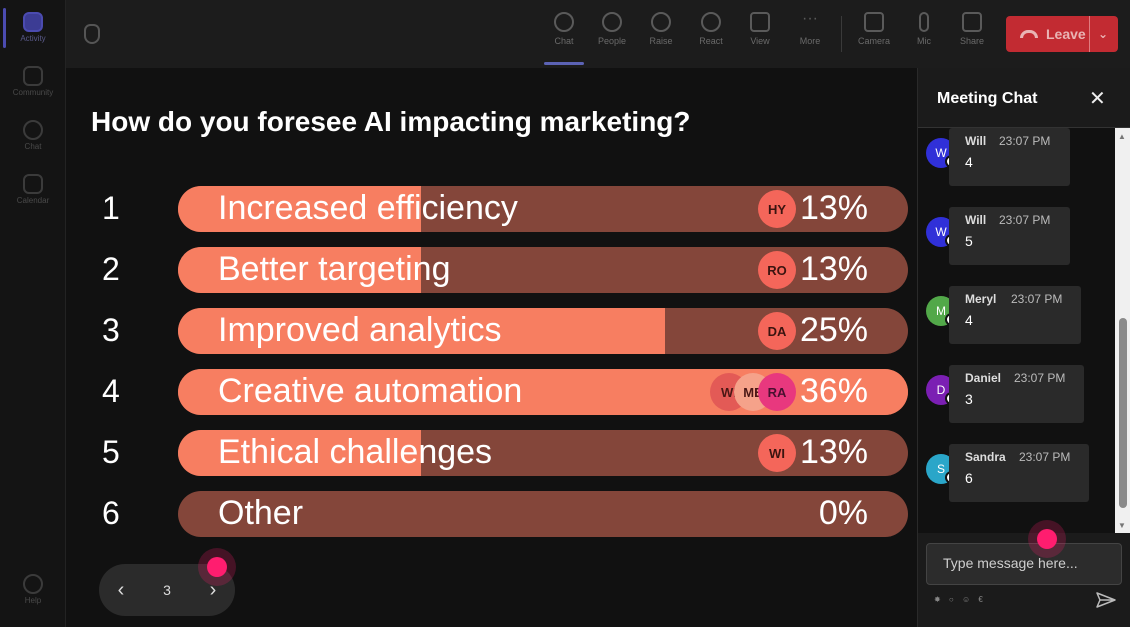 This screenshot has height=627, width=1130. Describe the element at coordinates (543, 453) in the screenshot. I see `option-bar: Ethical challenges WI 13%` at that location.